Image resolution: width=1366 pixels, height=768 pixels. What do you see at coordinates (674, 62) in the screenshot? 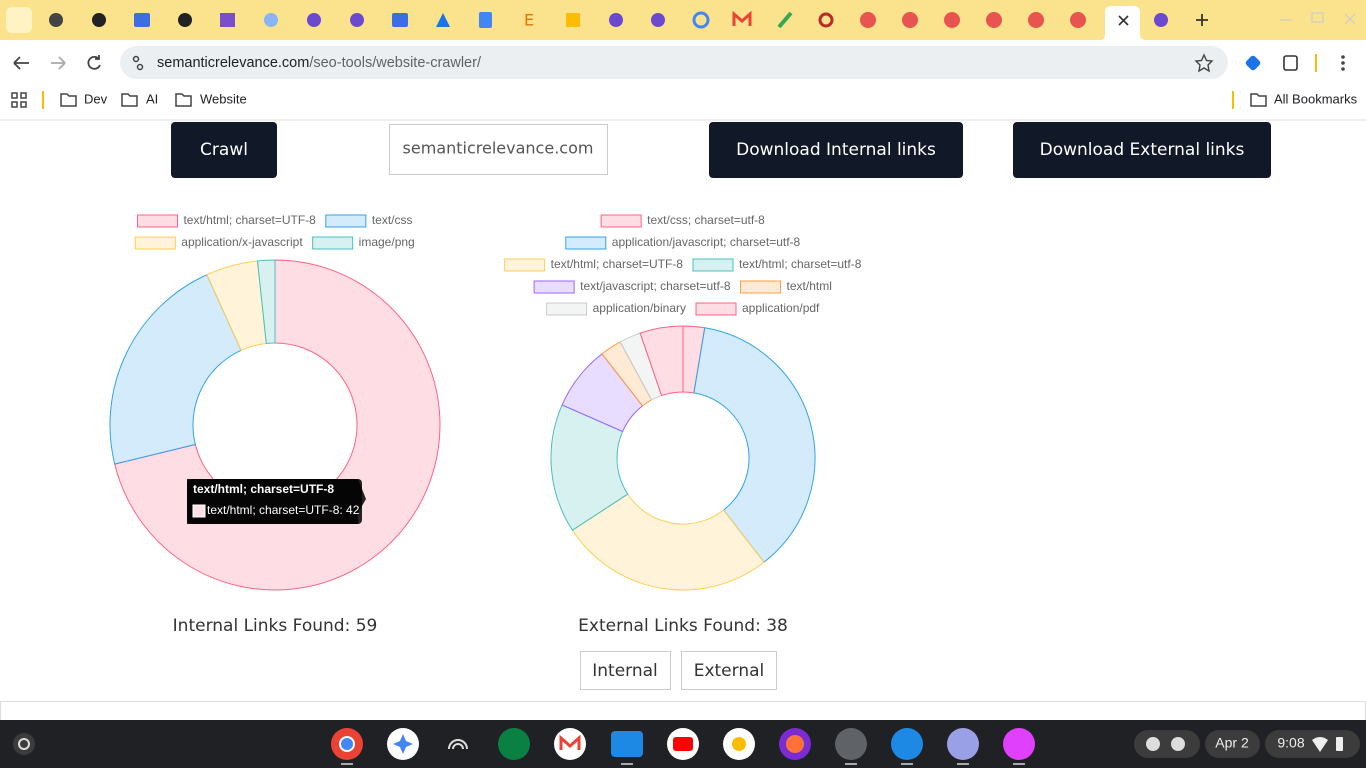
I see `omnibox` at bounding box center [674, 62].